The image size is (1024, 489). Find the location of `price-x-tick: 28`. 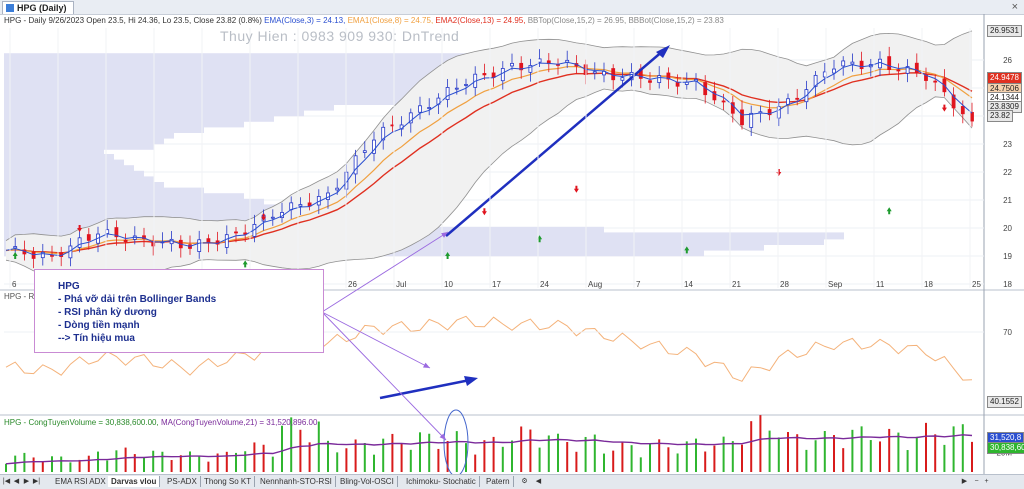

price-x-tick: 28 is located at coordinates (784, 284).